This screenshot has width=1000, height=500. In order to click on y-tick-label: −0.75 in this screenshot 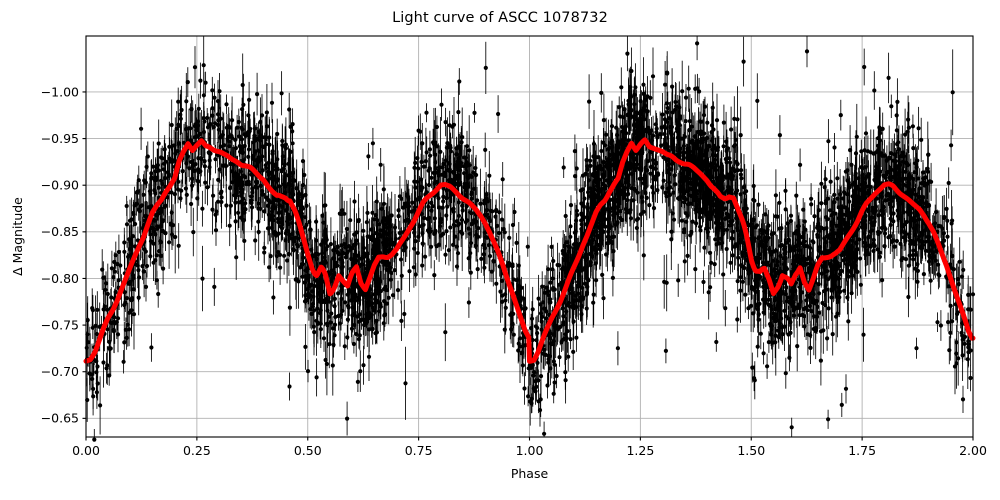, I will do `click(60, 324)`.